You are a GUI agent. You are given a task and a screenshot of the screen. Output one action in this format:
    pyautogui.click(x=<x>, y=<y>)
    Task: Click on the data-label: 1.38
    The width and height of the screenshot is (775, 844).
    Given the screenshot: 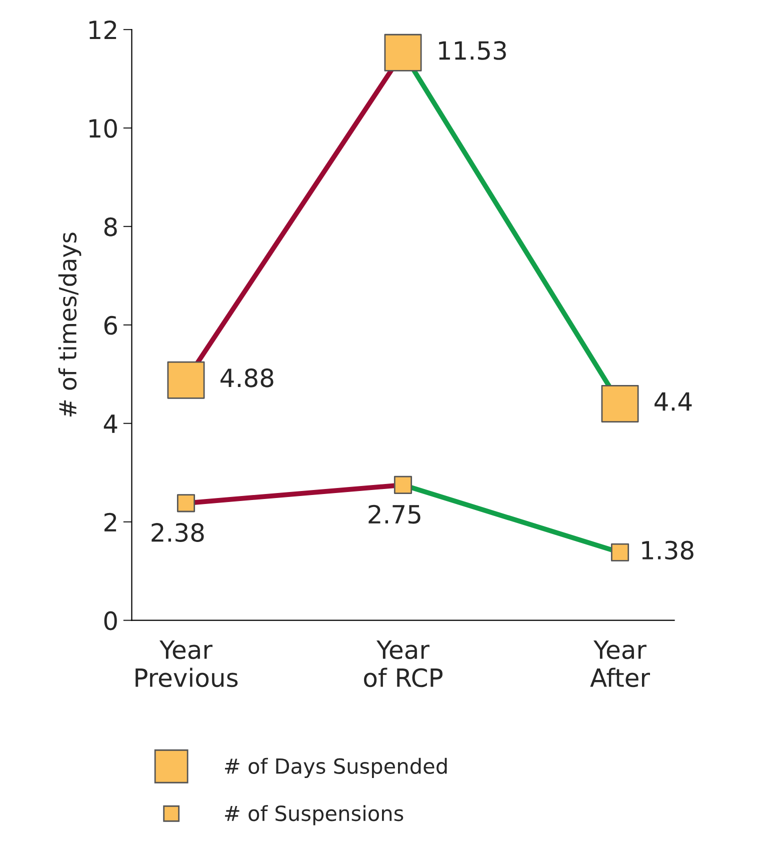 What is the action you would take?
    pyautogui.click(x=668, y=550)
    